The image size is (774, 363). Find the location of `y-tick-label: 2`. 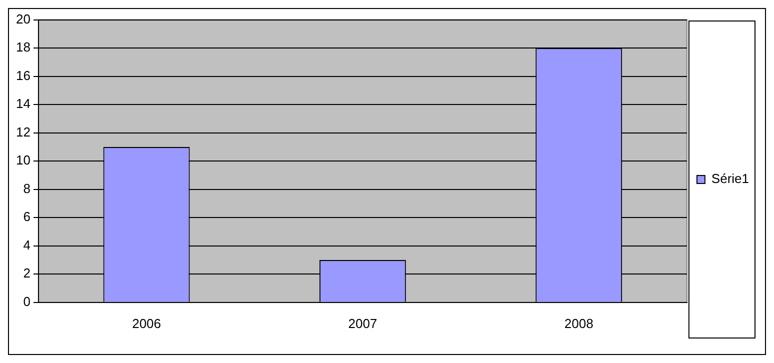

y-tick-label: 2 is located at coordinates (26, 273).